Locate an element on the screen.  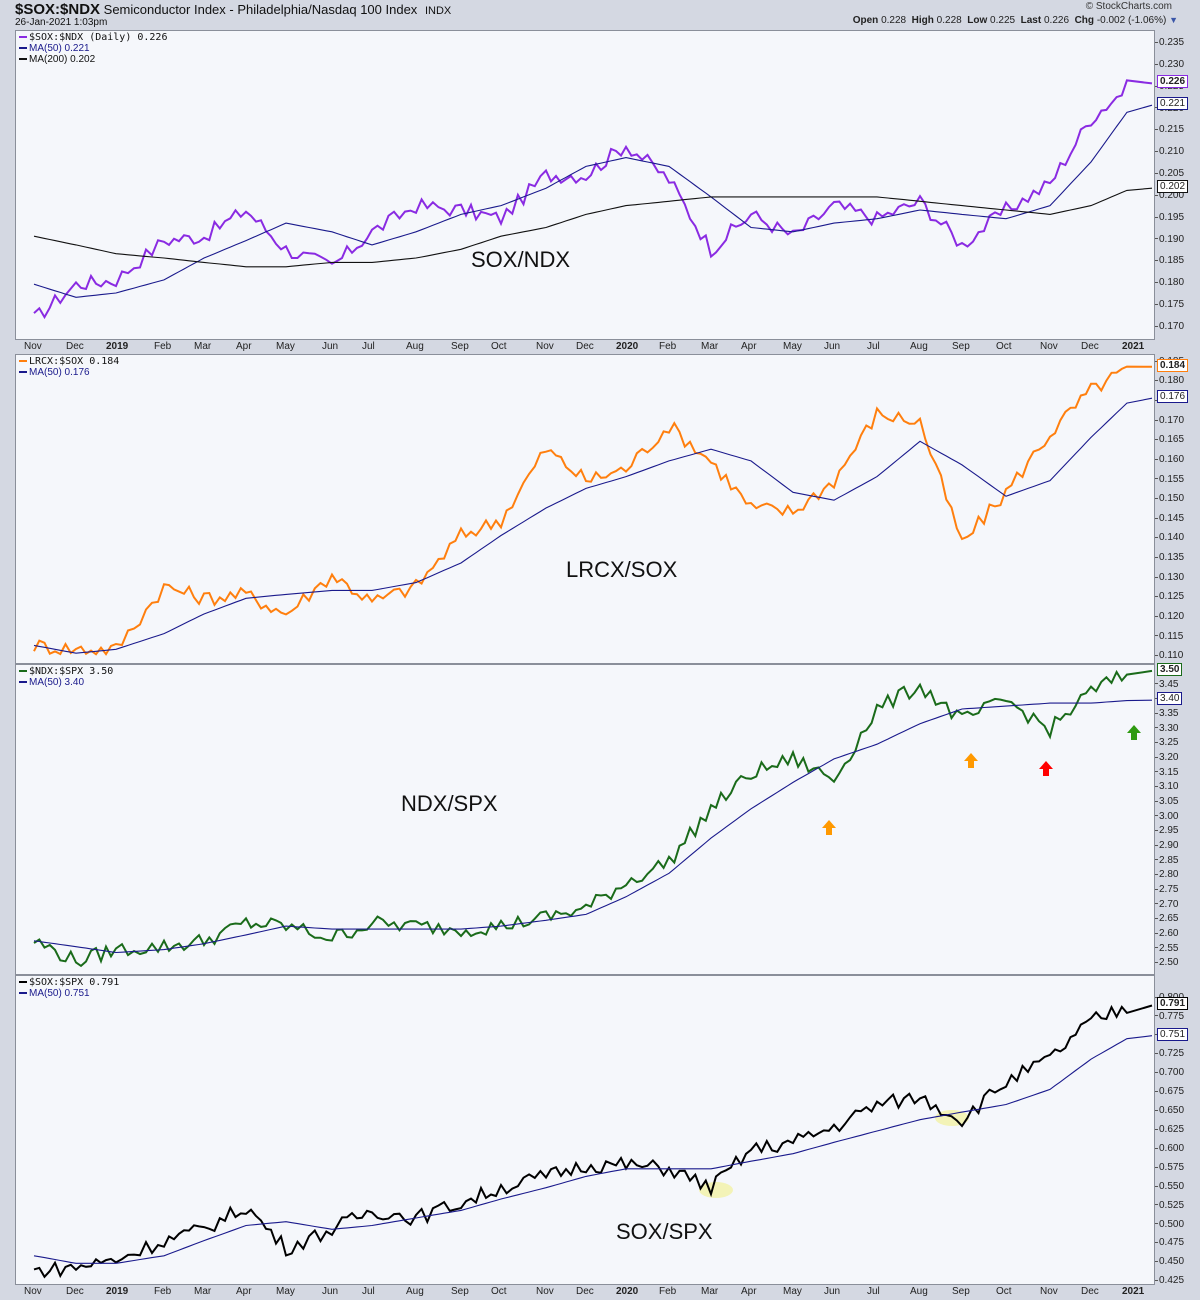
y-tick-label: 2.95 is located at coordinates (1166, 830).